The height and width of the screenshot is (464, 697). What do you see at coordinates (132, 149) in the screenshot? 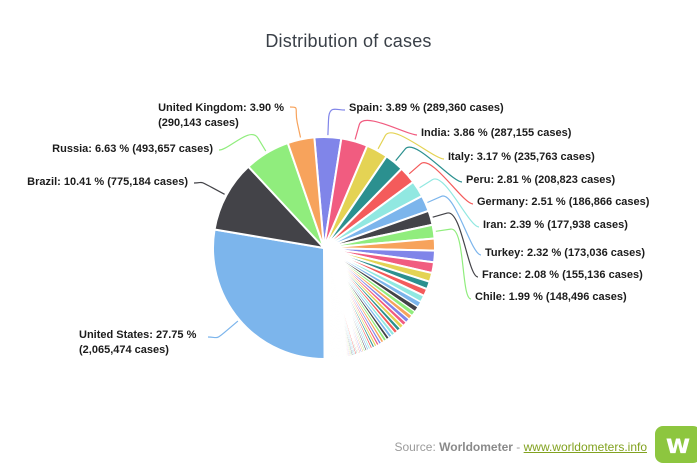
I see `pie-label-russia: Russia: 6.63 % (493,657 cases)` at bounding box center [132, 149].